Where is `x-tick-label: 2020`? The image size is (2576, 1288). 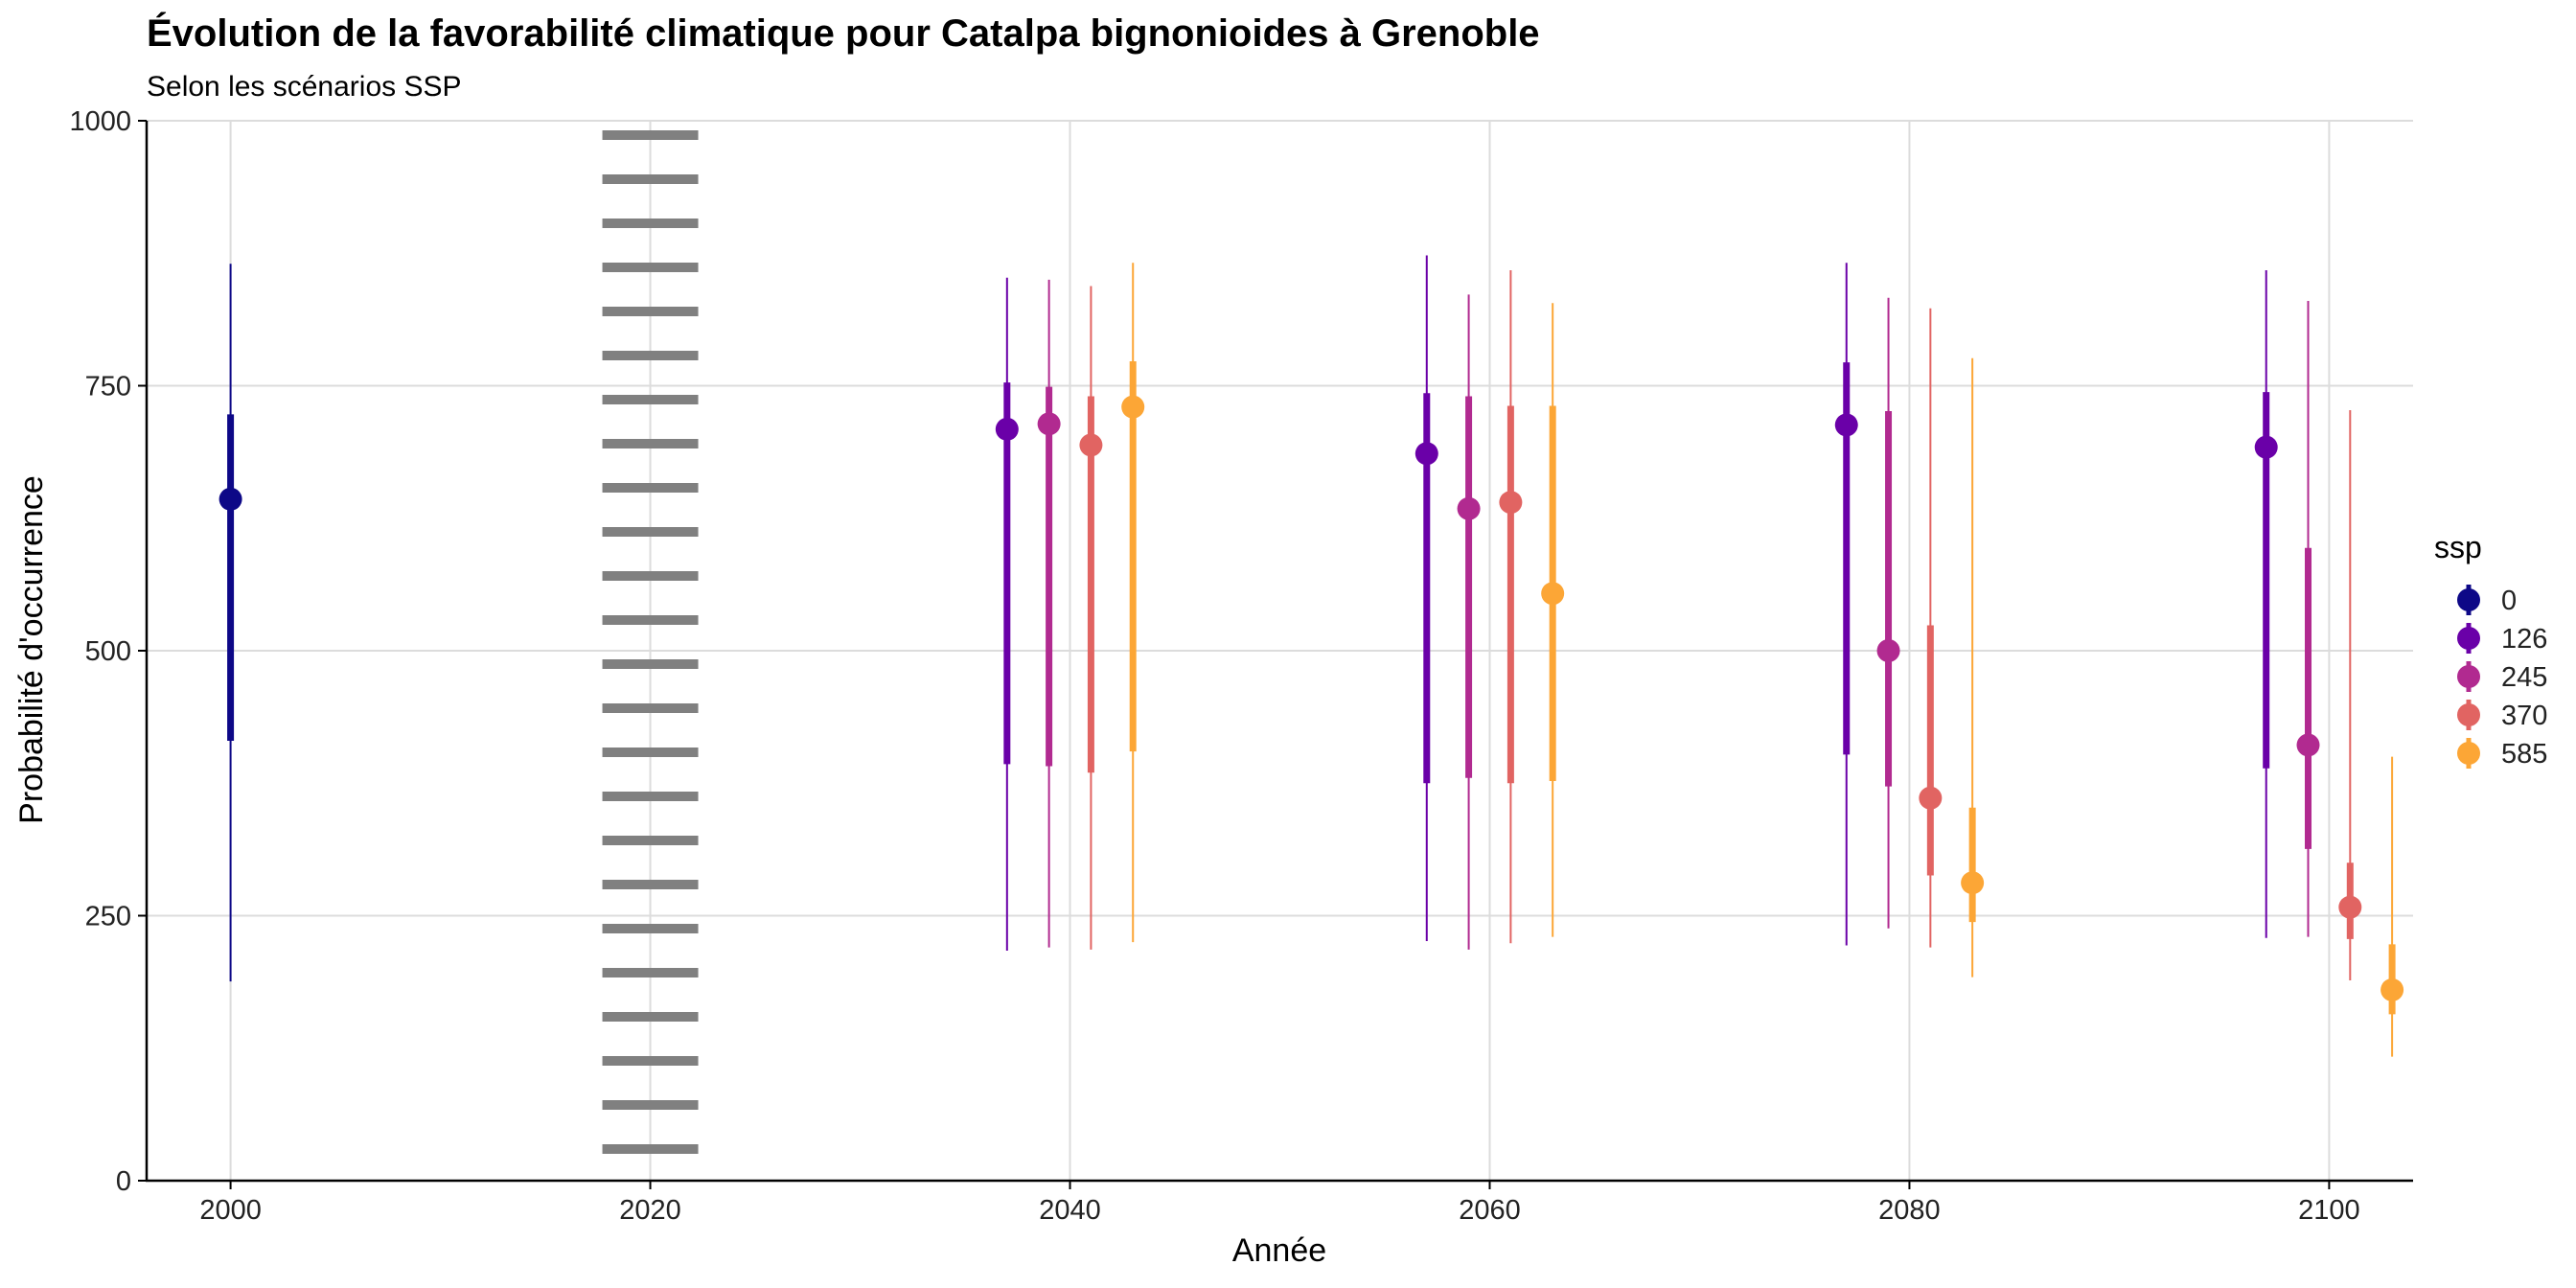
x-tick-label: 2020 is located at coordinates (650, 1210).